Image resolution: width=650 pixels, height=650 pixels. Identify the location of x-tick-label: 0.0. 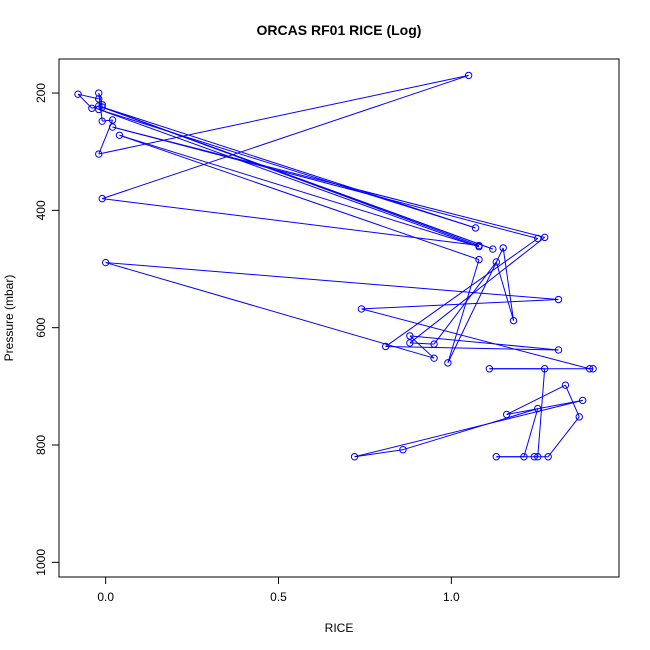
(105, 597).